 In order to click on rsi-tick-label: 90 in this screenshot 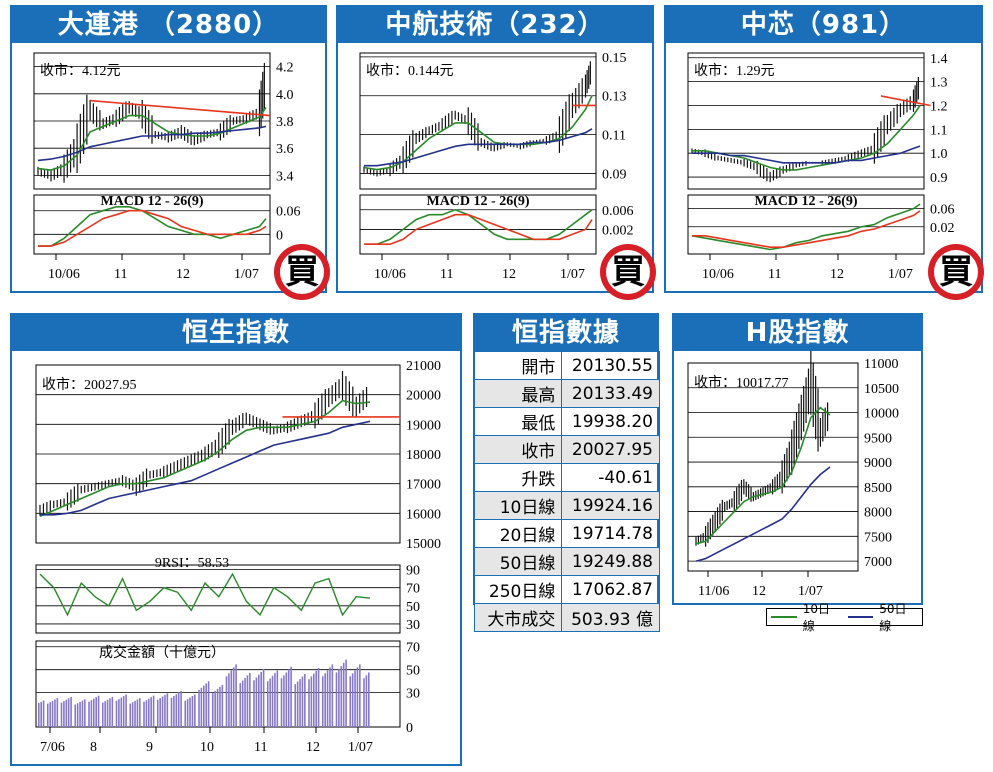, I will do `click(413, 571)`.